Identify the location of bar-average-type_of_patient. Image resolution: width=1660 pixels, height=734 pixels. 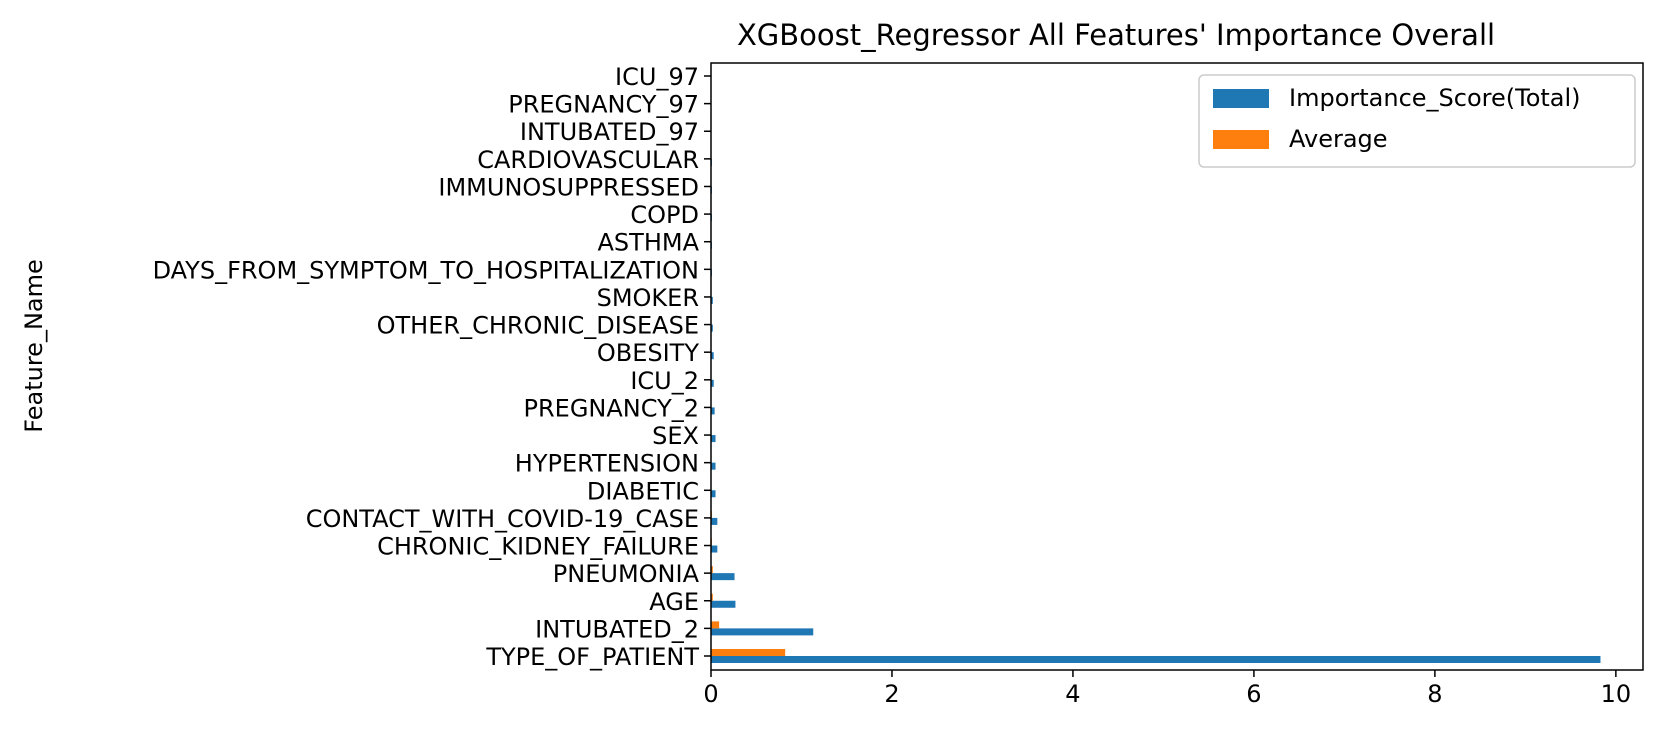
(748, 652).